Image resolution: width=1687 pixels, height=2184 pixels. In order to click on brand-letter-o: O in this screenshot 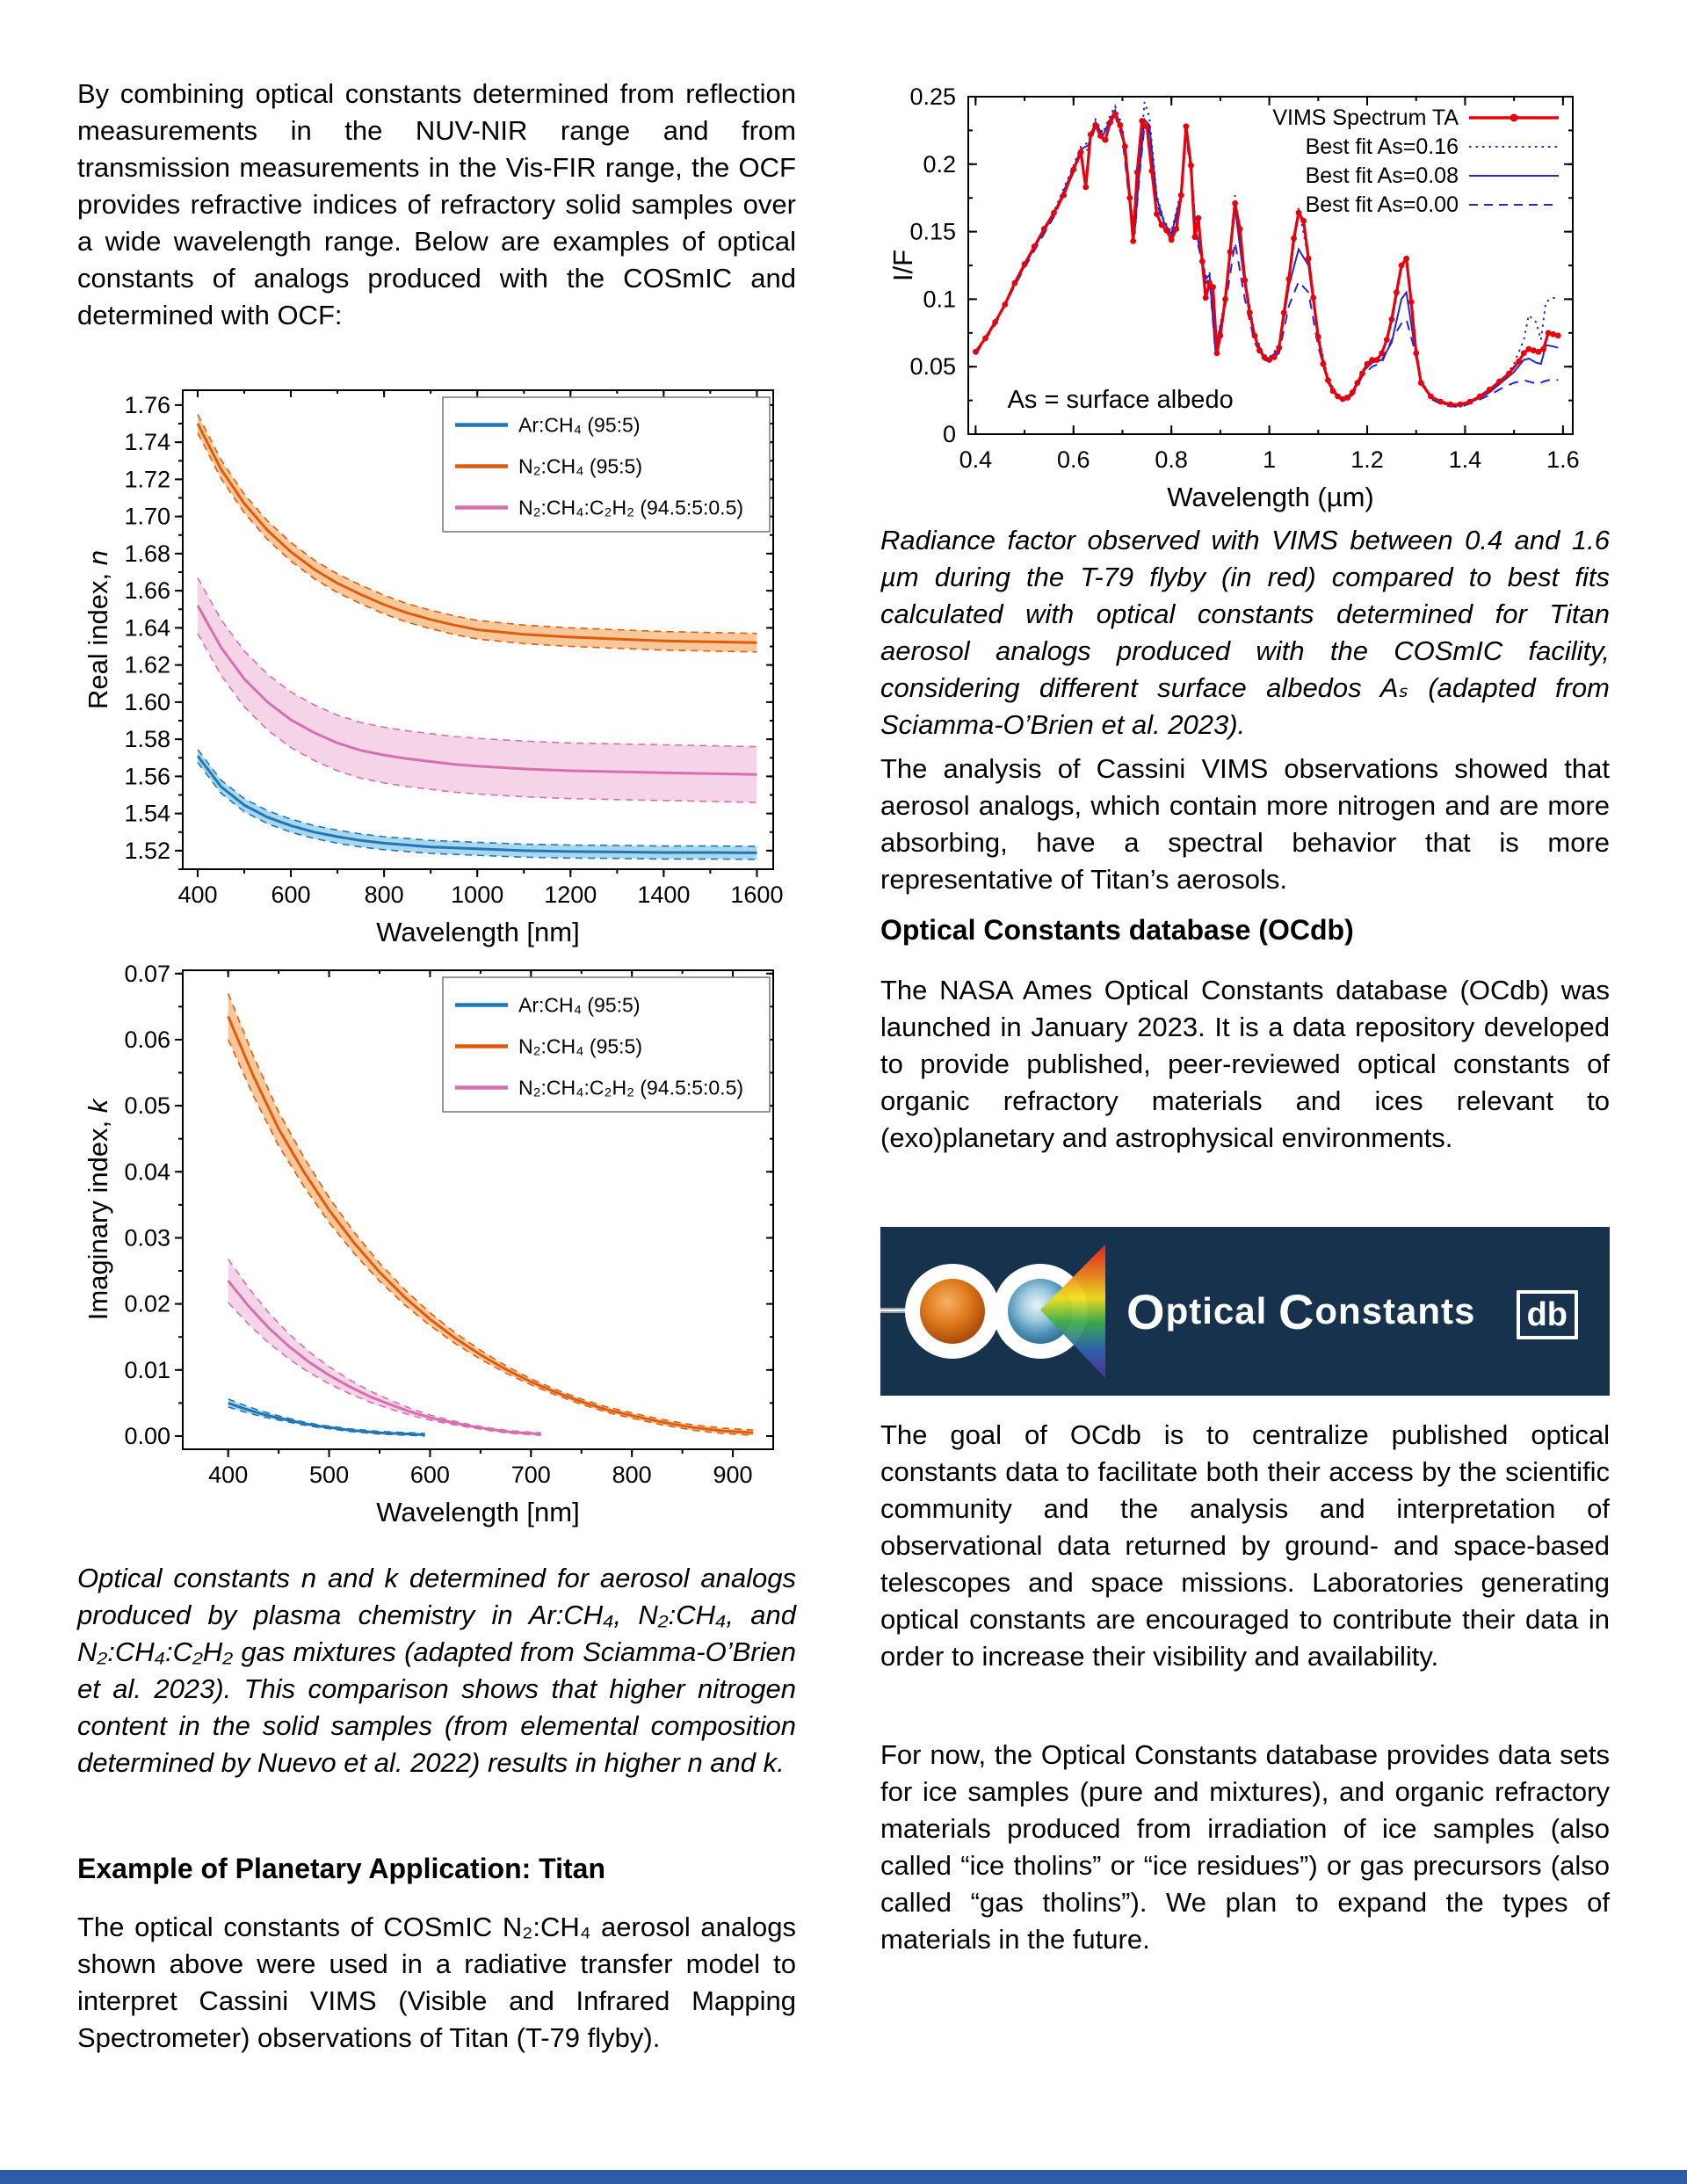, I will do `click(1146, 1311)`.